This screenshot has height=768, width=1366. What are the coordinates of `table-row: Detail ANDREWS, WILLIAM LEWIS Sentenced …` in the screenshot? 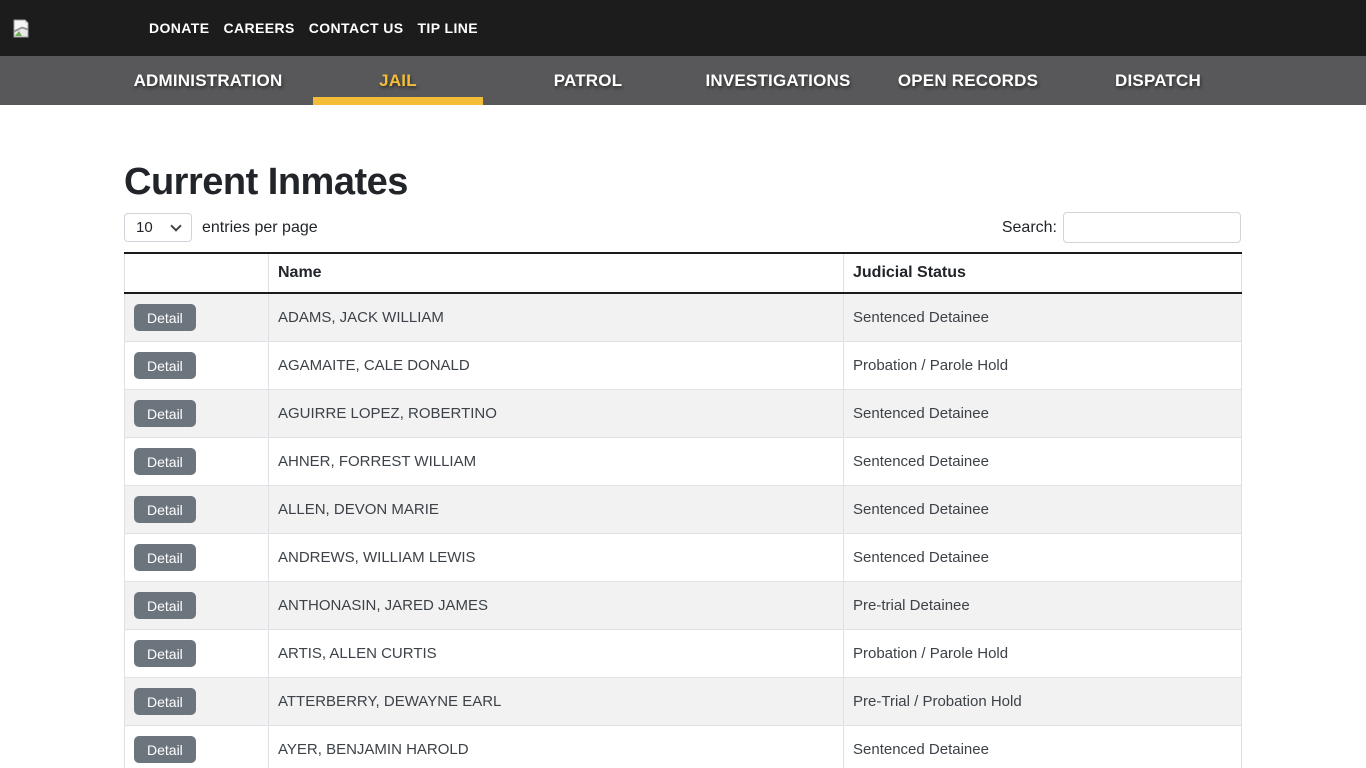 It's located at (683, 557).